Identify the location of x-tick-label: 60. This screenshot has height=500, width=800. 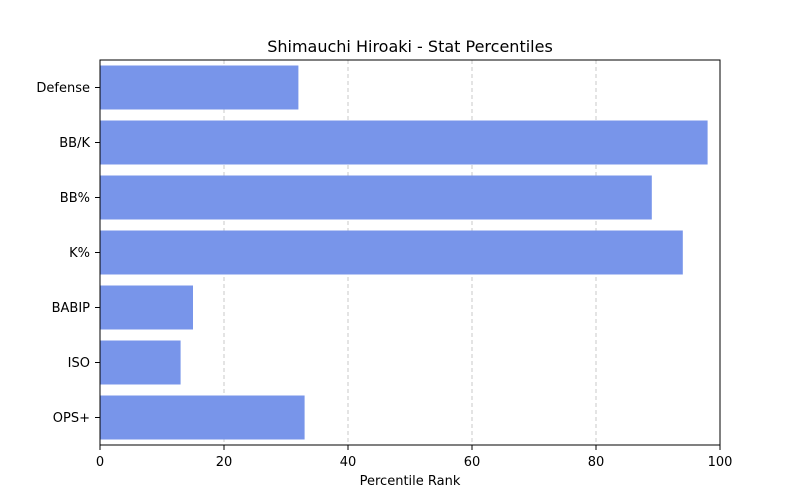
(472, 462).